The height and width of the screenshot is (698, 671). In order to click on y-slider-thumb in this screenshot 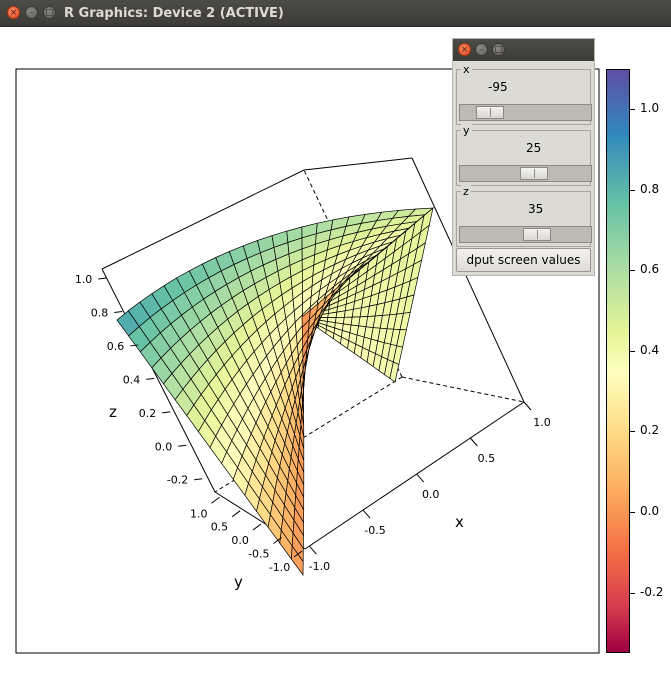, I will do `click(533, 173)`.